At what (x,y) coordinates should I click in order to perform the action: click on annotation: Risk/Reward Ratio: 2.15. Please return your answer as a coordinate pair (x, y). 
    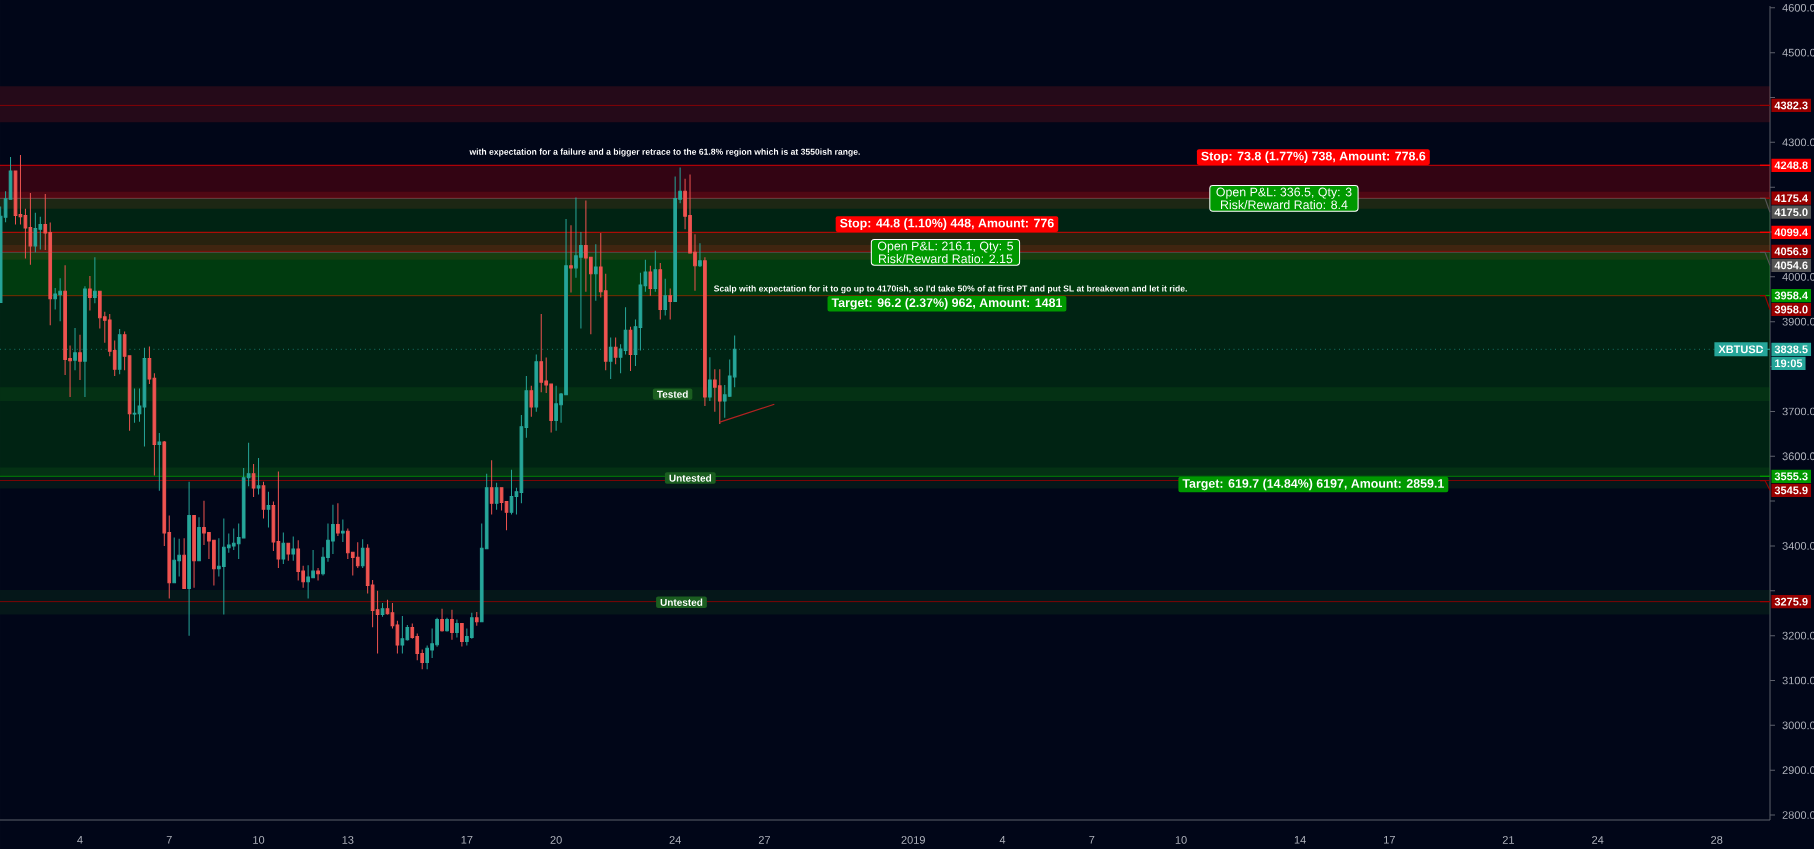
    Looking at the image, I should click on (946, 259).